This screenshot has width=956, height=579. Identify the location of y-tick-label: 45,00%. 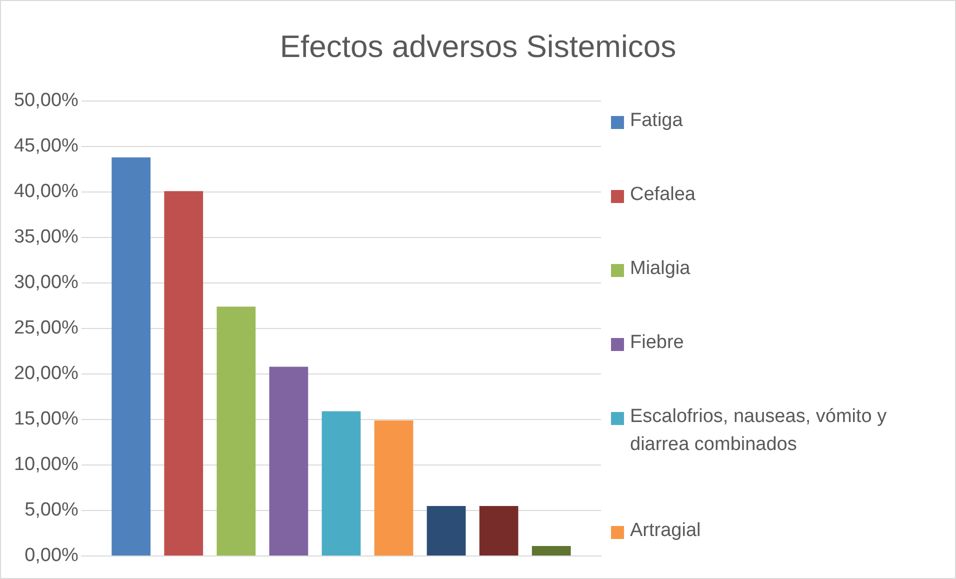
(46, 146).